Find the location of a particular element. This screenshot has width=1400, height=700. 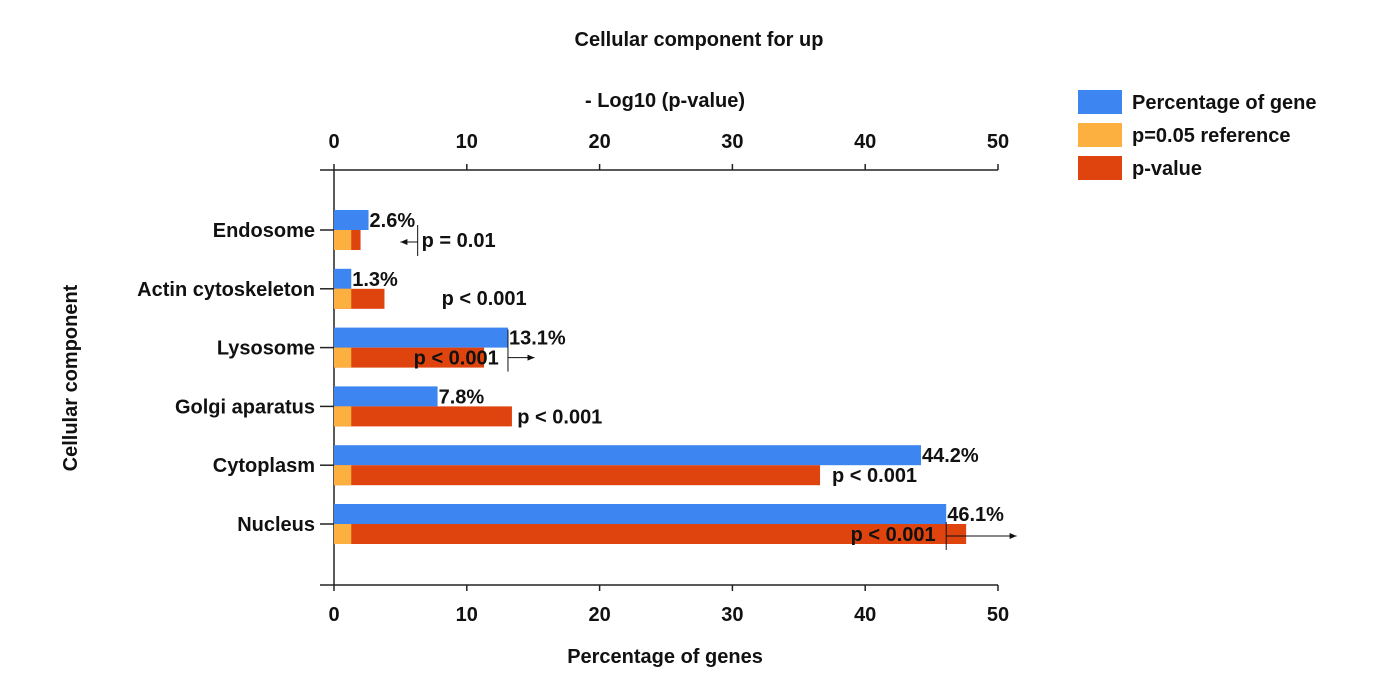

x-axis-title: Percentage of genes is located at coordinates (665, 657).